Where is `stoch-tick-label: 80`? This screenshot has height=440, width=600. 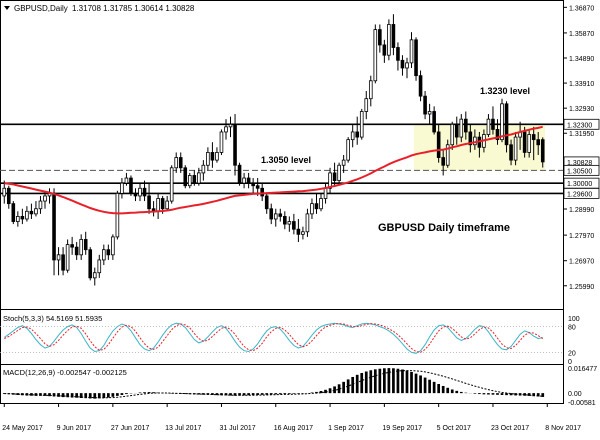 stoch-tick-label: 80 is located at coordinates (572, 328).